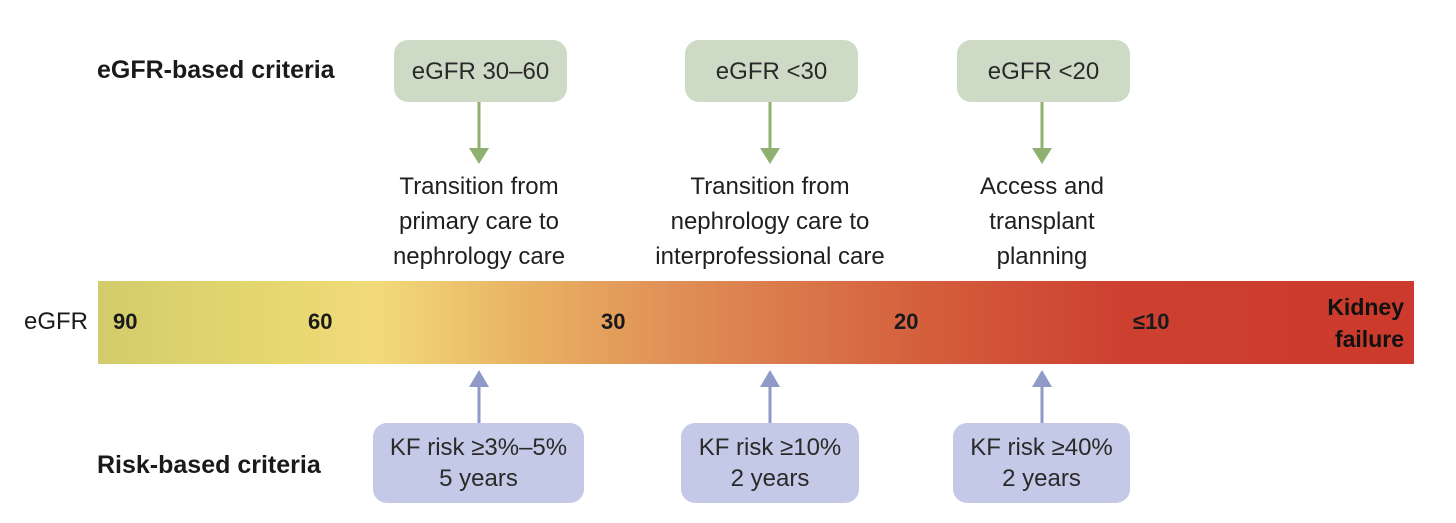 Image resolution: width=1456 pixels, height=523 pixels. What do you see at coordinates (1365, 323) in the screenshot?
I see `kidney-failure-label: Kidney failure` at bounding box center [1365, 323].